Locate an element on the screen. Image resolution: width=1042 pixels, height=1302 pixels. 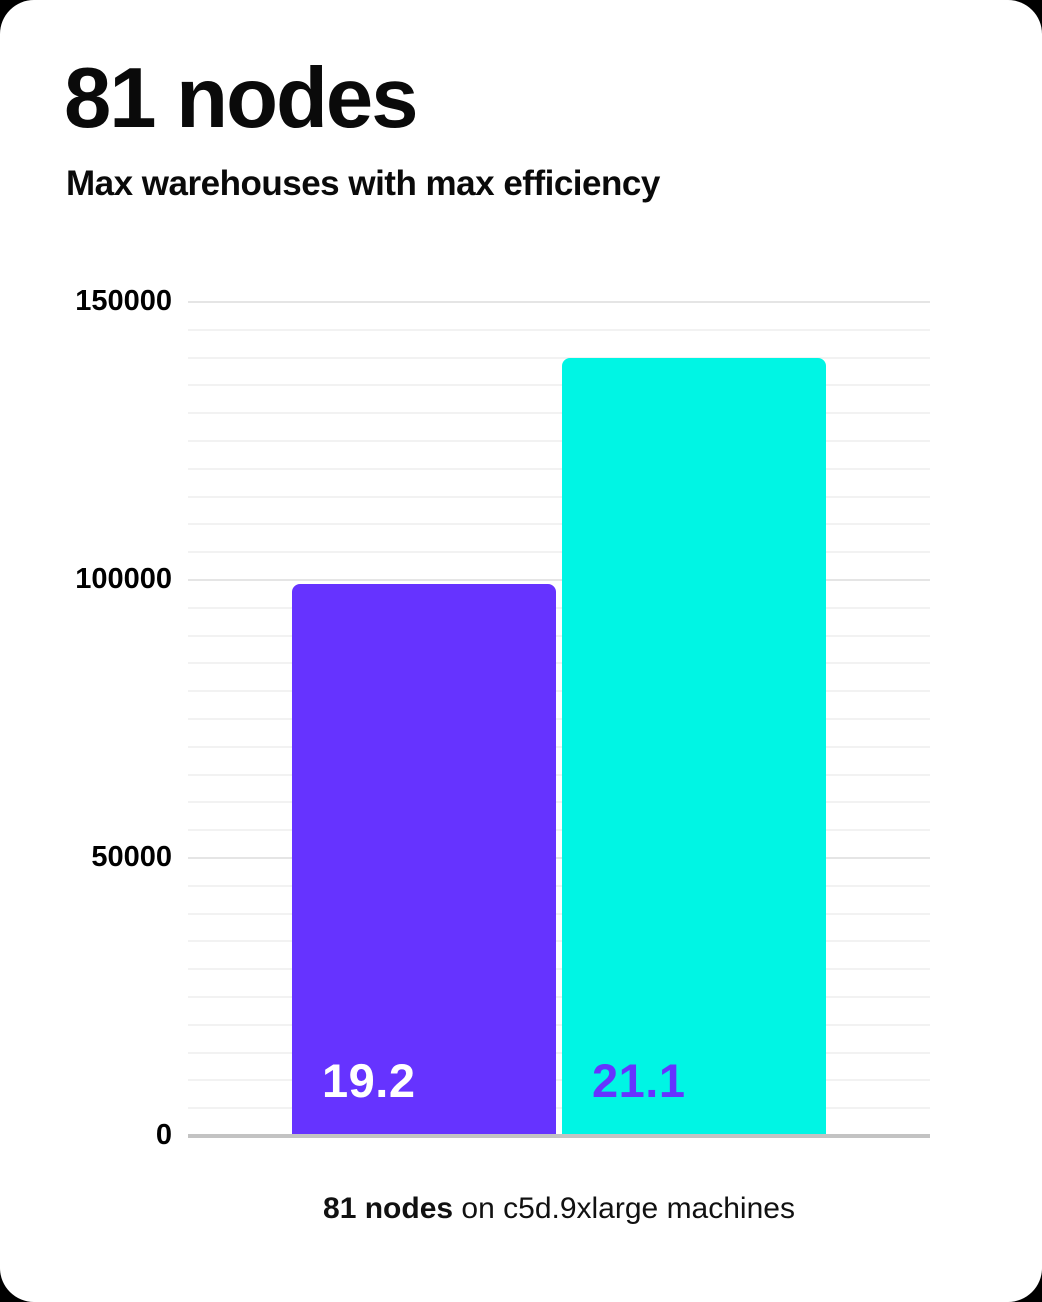
bar-value-label: 19.2 is located at coordinates (369, 1080).